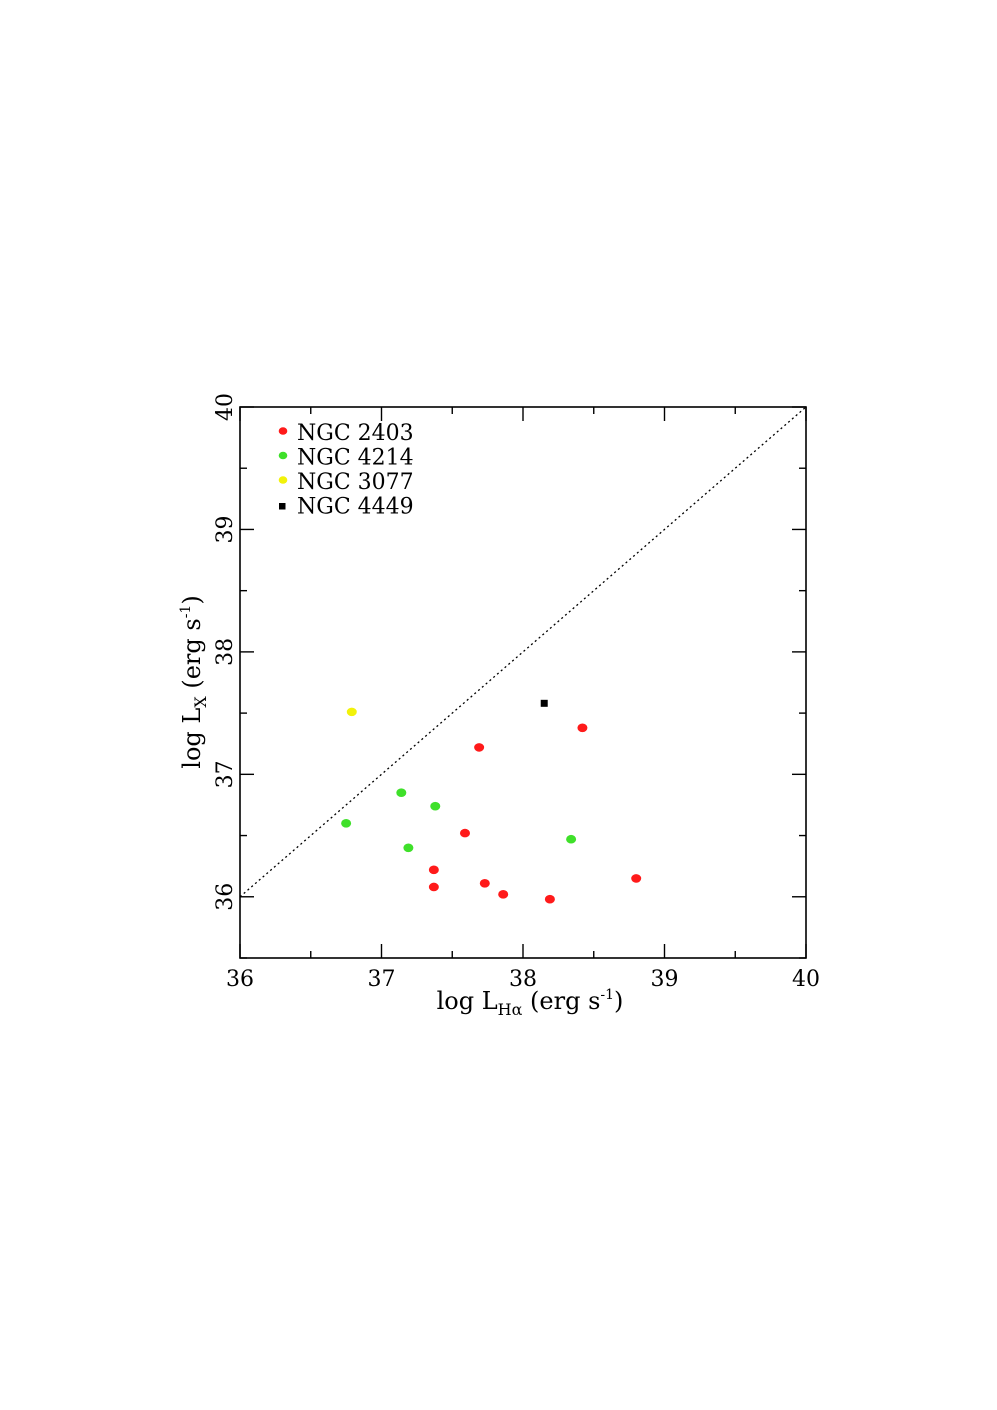  What do you see at coordinates (355, 458) in the screenshot?
I see `legend-label: NGC 4214` at bounding box center [355, 458].